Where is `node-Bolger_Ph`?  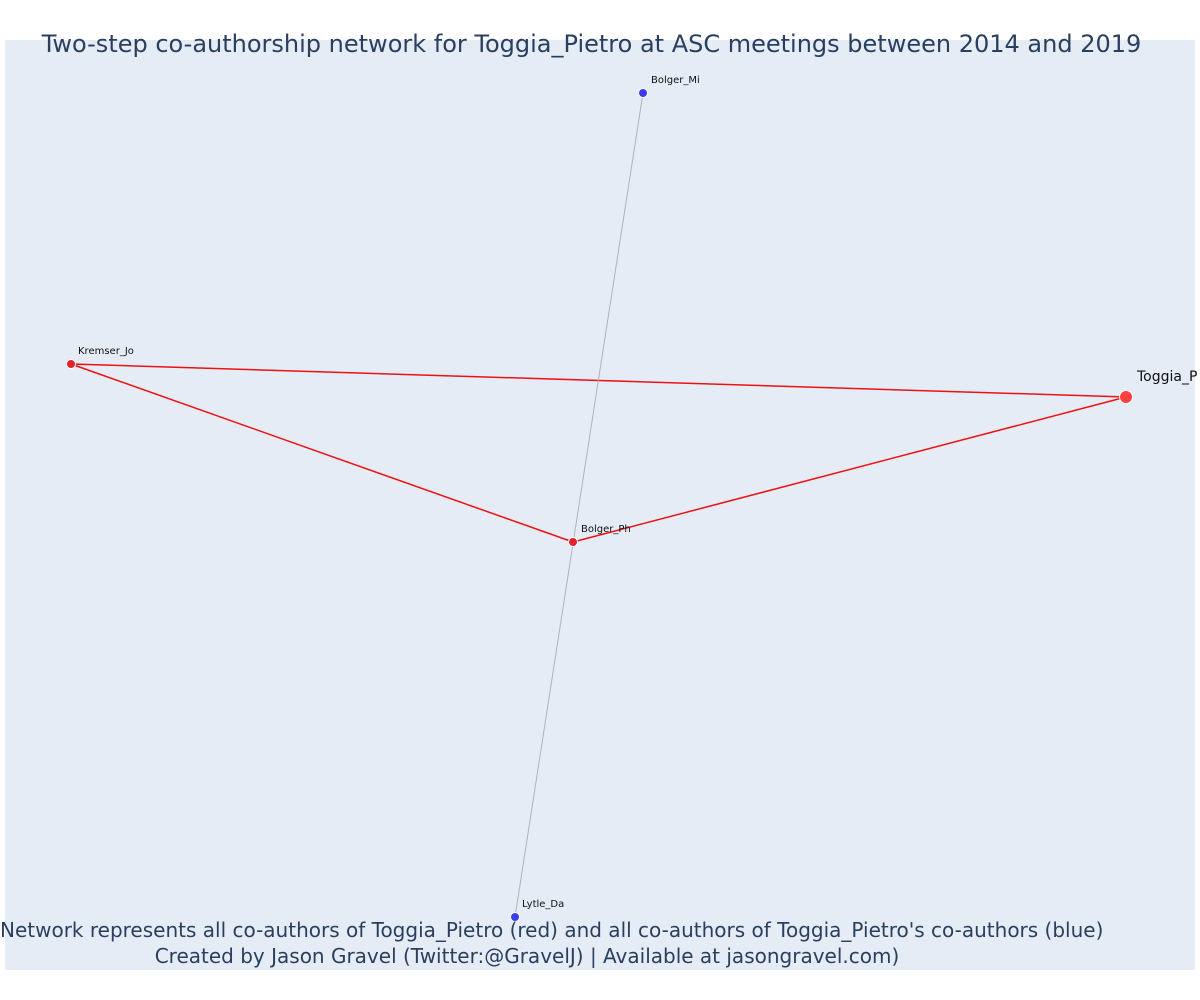
node-Bolger_Ph is located at coordinates (573, 542).